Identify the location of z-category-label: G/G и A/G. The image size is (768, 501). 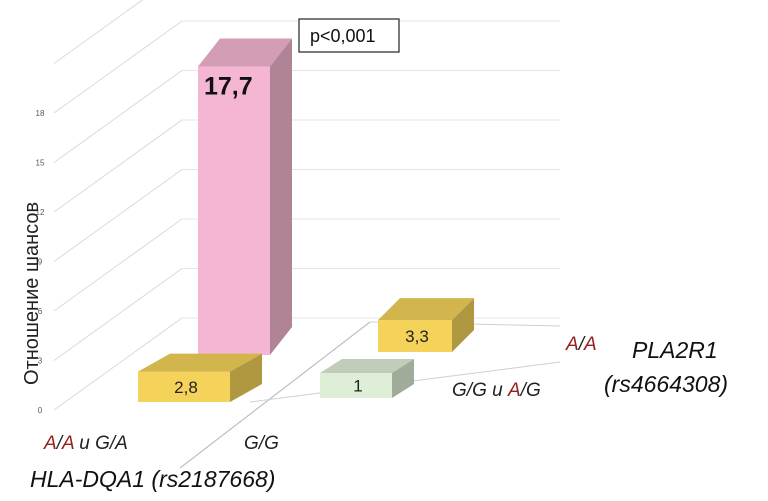
(496, 390).